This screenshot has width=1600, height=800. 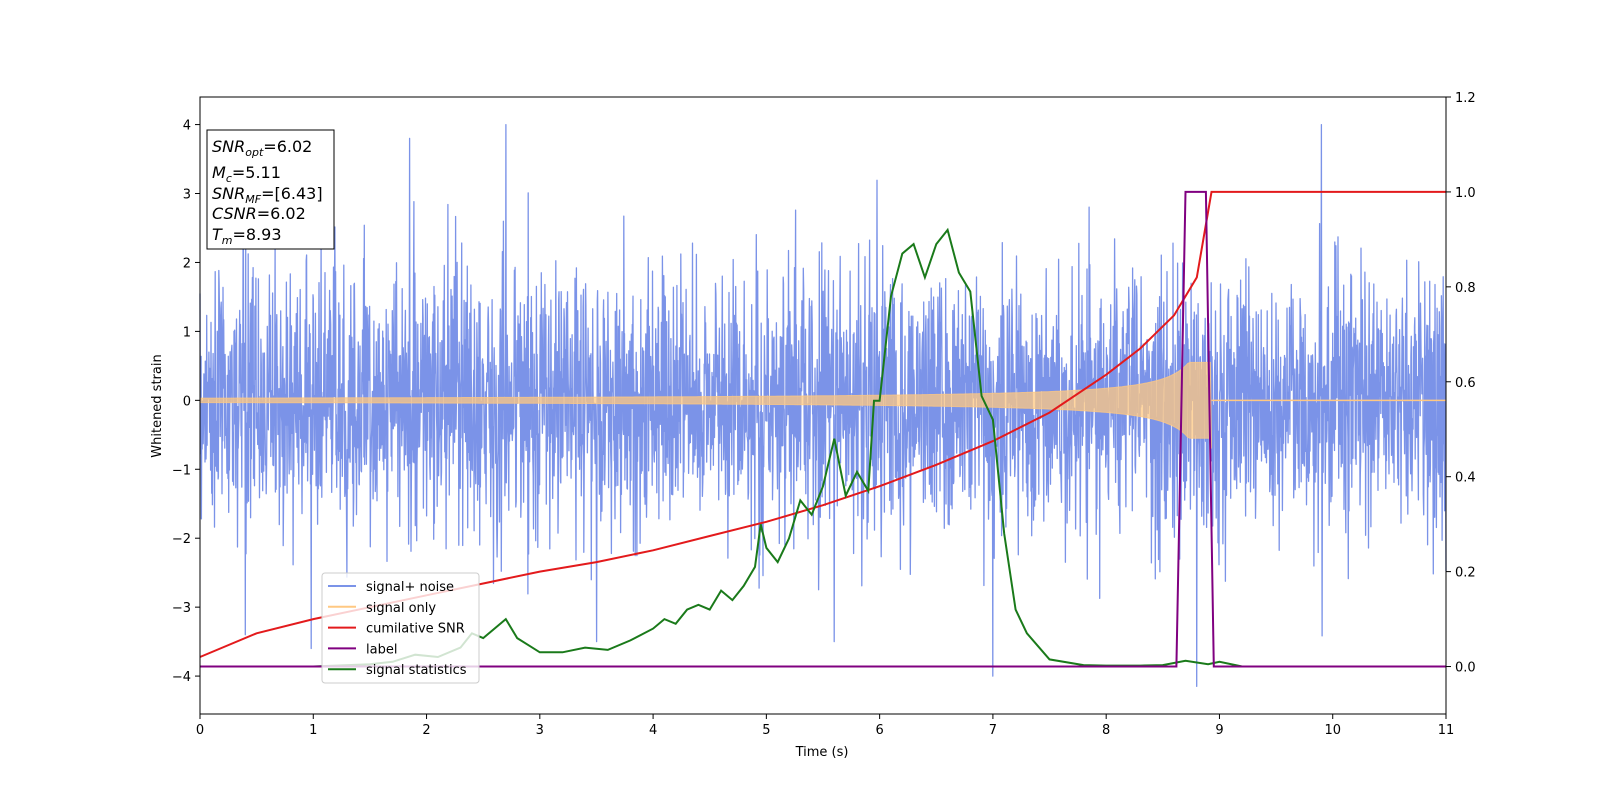 I want to click on y-right-tick-label: 0.4, so click(x=1465, y=478).